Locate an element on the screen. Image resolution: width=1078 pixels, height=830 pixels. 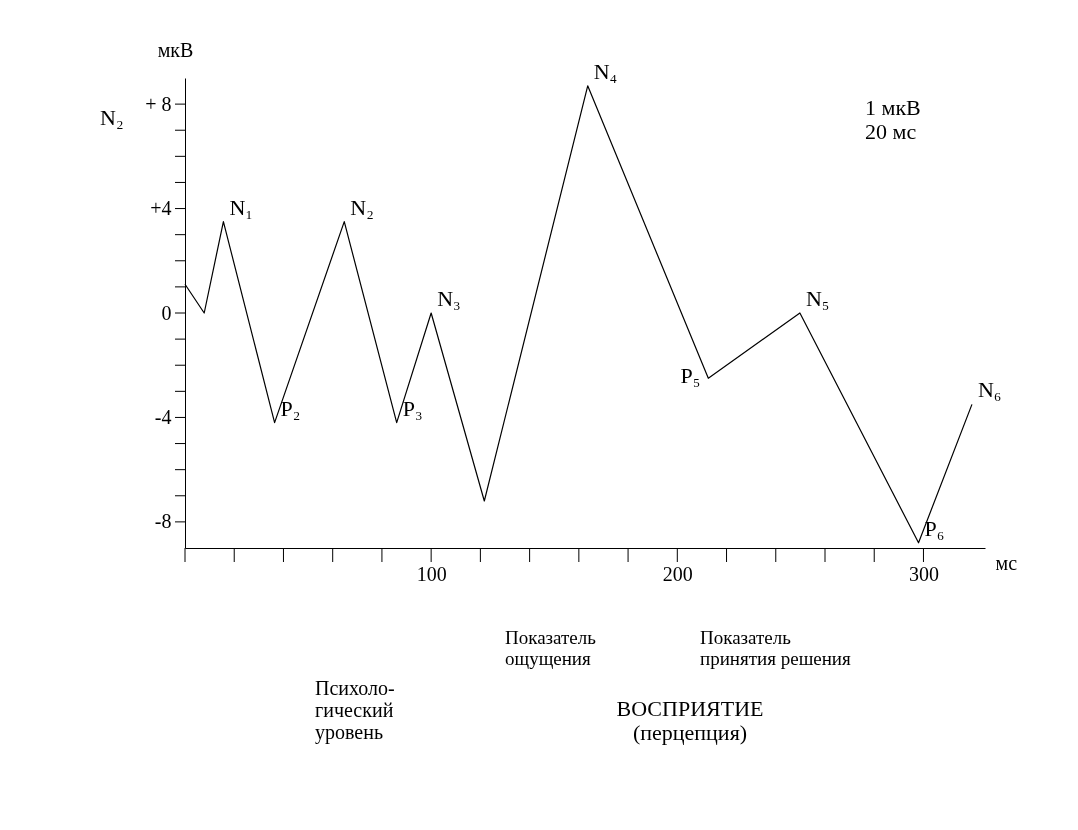
x-tick-label: 200 is located at coordinates (677, 573).